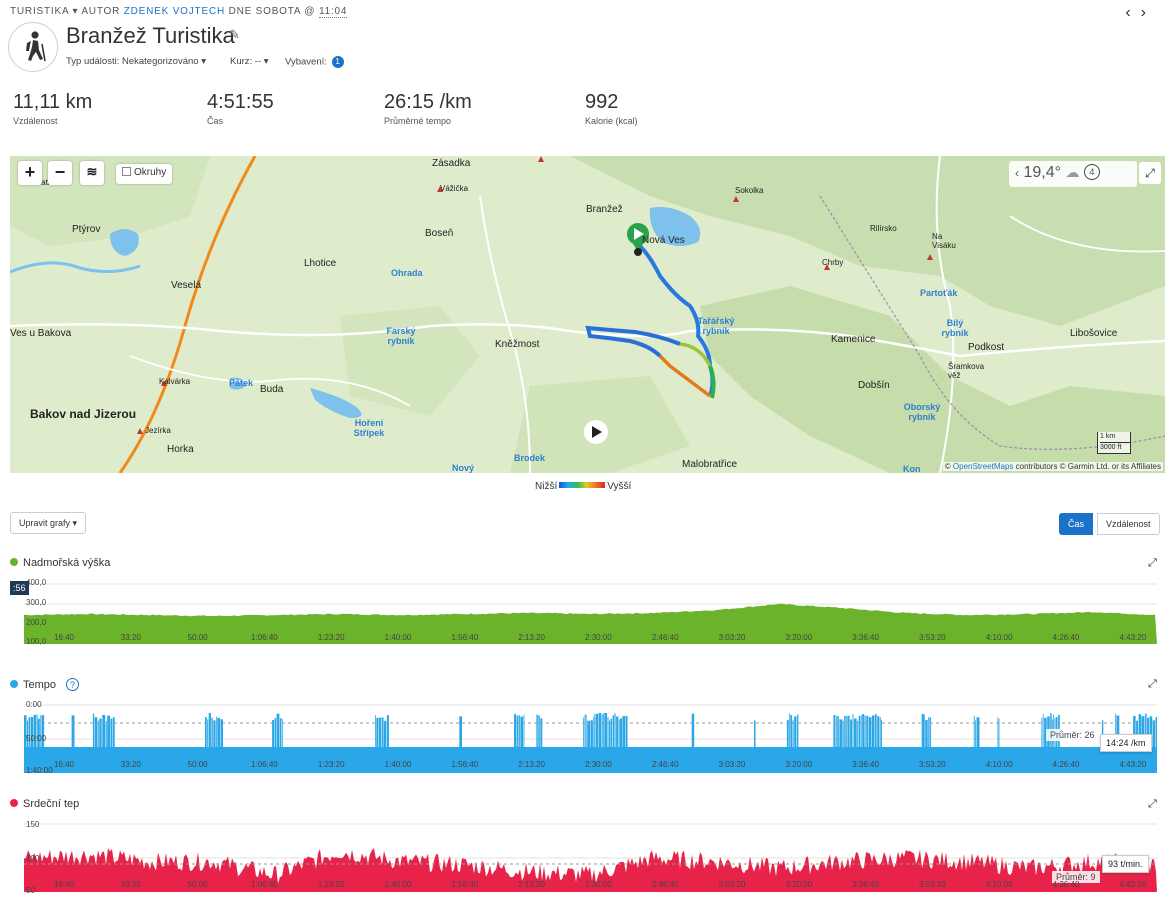  I want to click on edit-charts-button: Upravit grafy ▾, so click(48, 523).